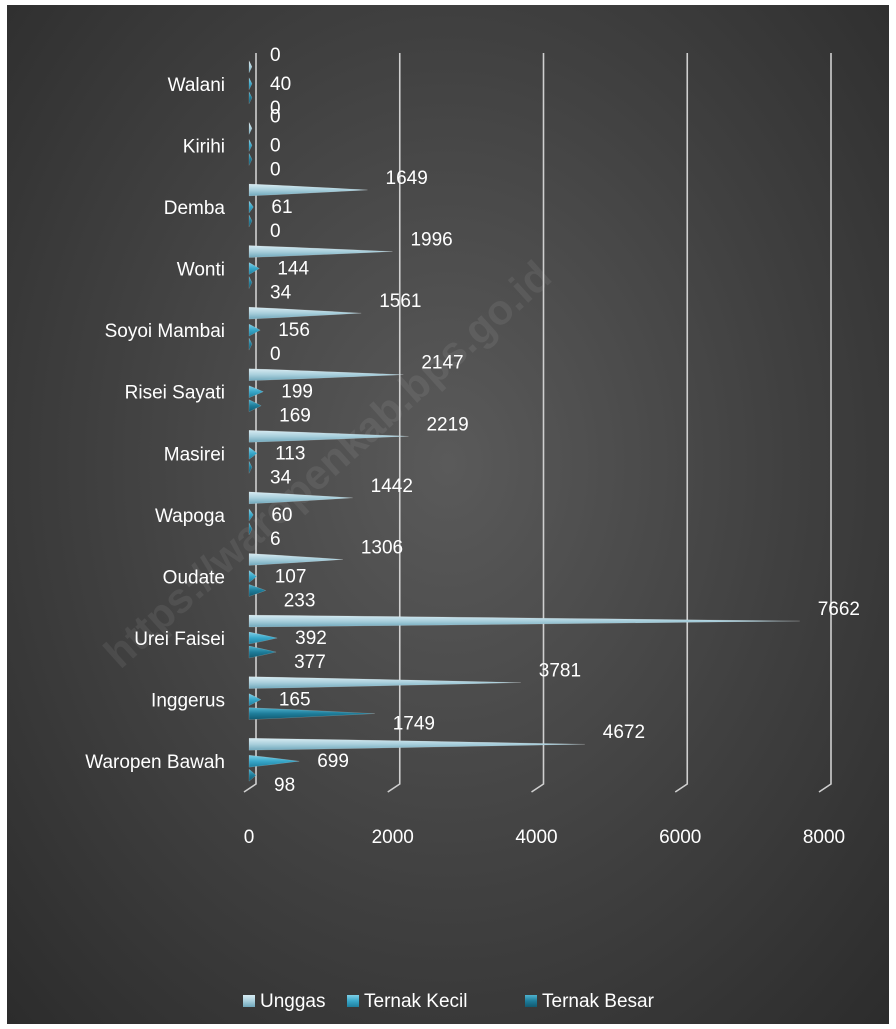 This screenshot has width=896, height=1029. I want to click on data-label: 113, so click(290, 453).